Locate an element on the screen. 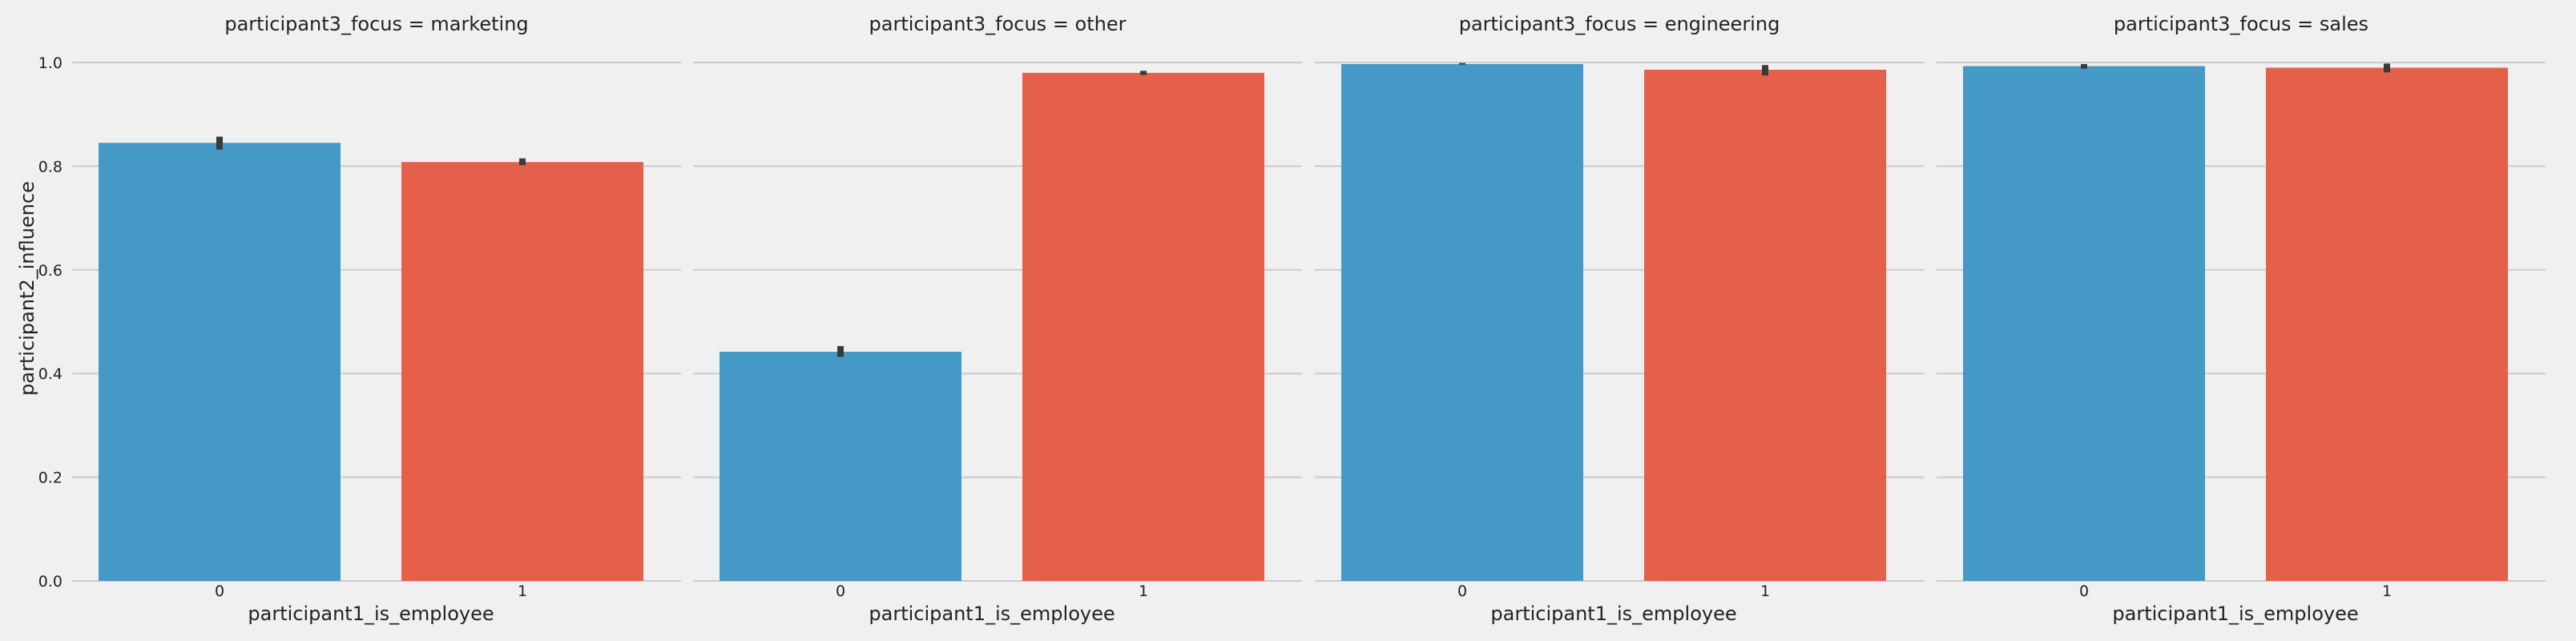 Image resolution: width=2576 pixels, height=641 pixels. y-axis-label: participant2_influence is located at coordinates (27, 289).